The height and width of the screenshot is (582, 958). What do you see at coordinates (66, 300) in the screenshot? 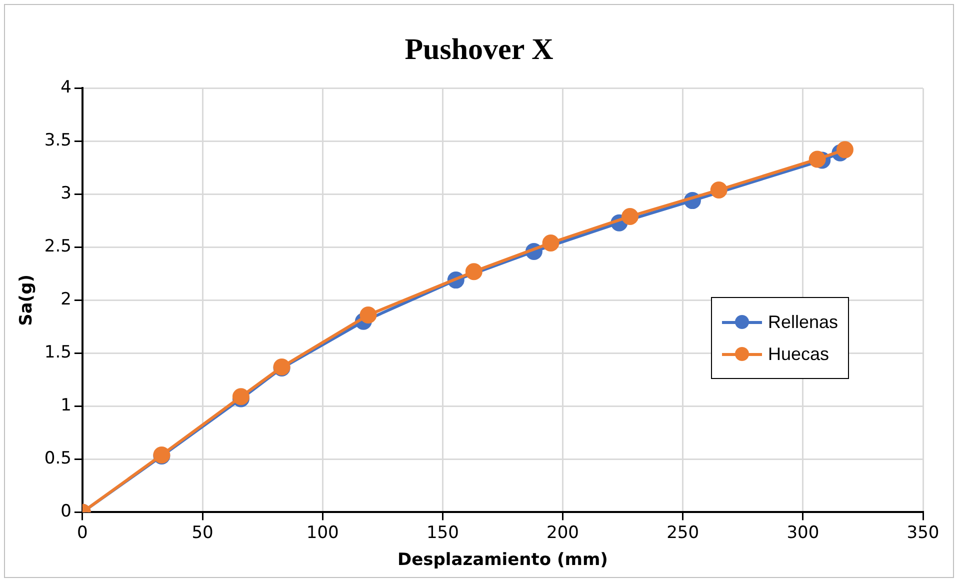
I see `y-tick-label: 2` at bounding box center [66, 300].